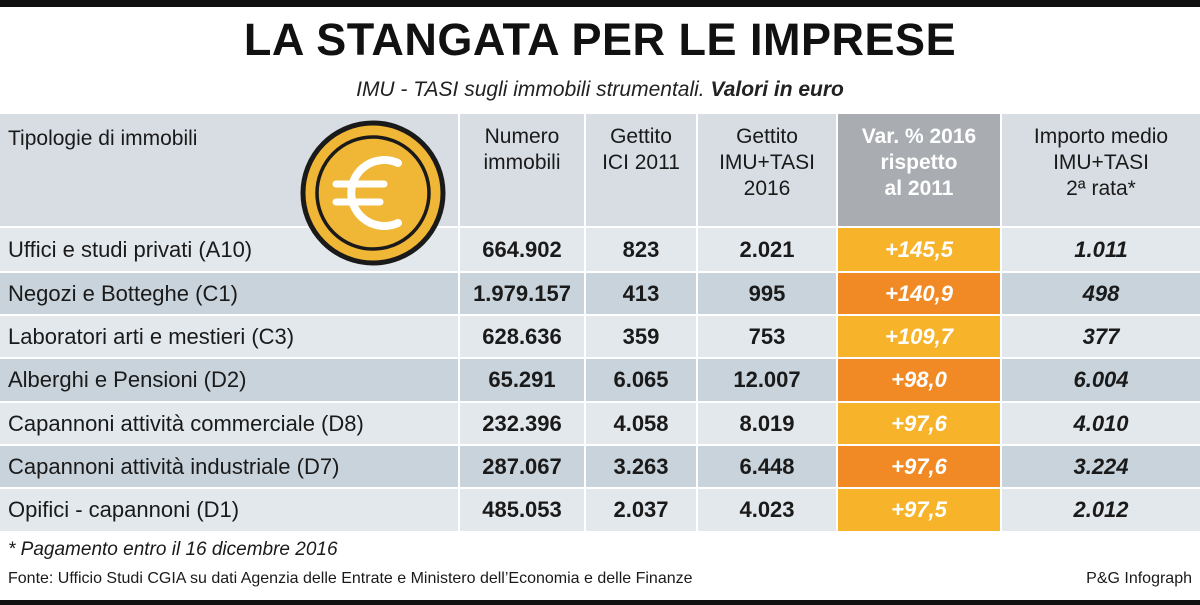 The image size is (1200, 605). Describe the element at coordinates (522, 162) in the screenshot. I see `header-numero-line2: immobili` at that location.